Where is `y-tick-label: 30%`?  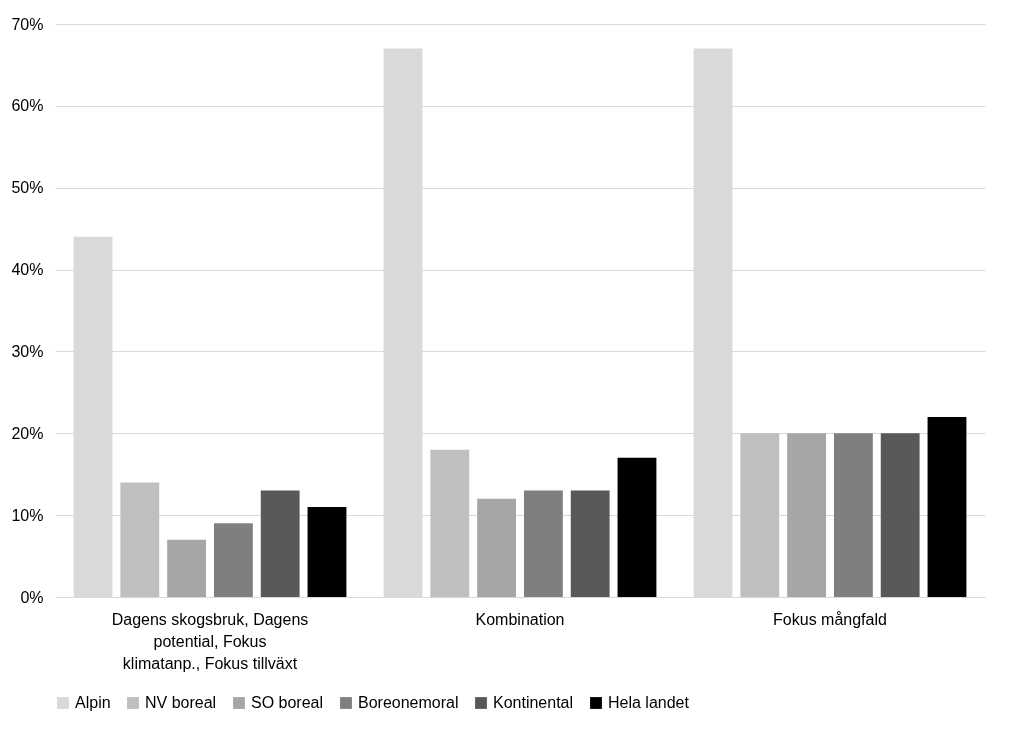
y-tick-label: 30% is located at coordinates (27, 351).